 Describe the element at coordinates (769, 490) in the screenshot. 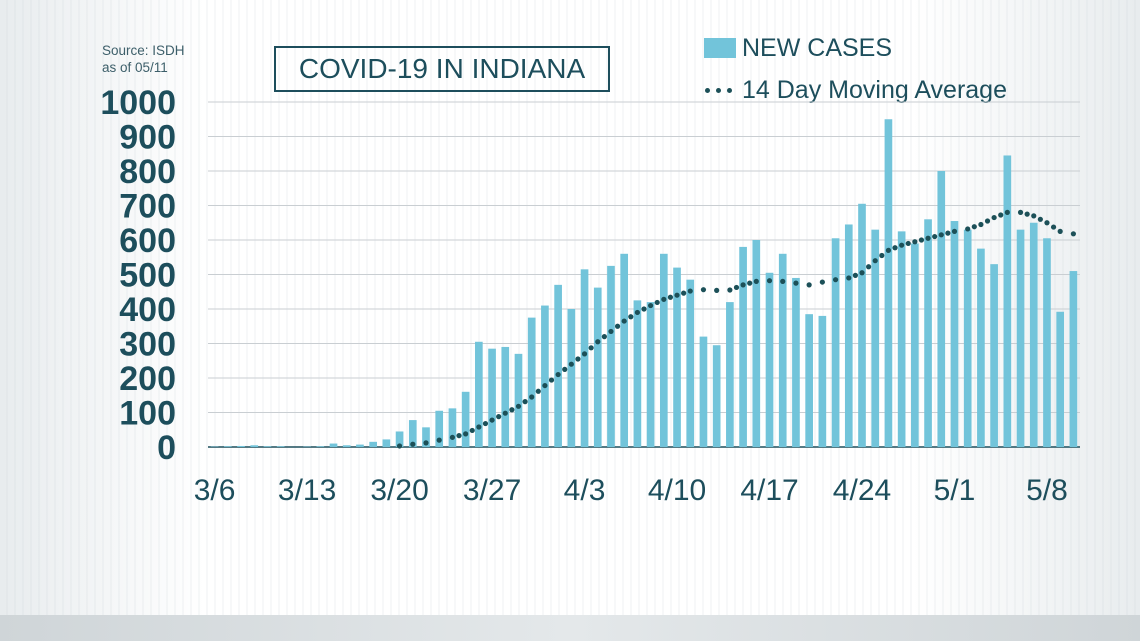

I see `x-tick-label: 4/17` at that location.